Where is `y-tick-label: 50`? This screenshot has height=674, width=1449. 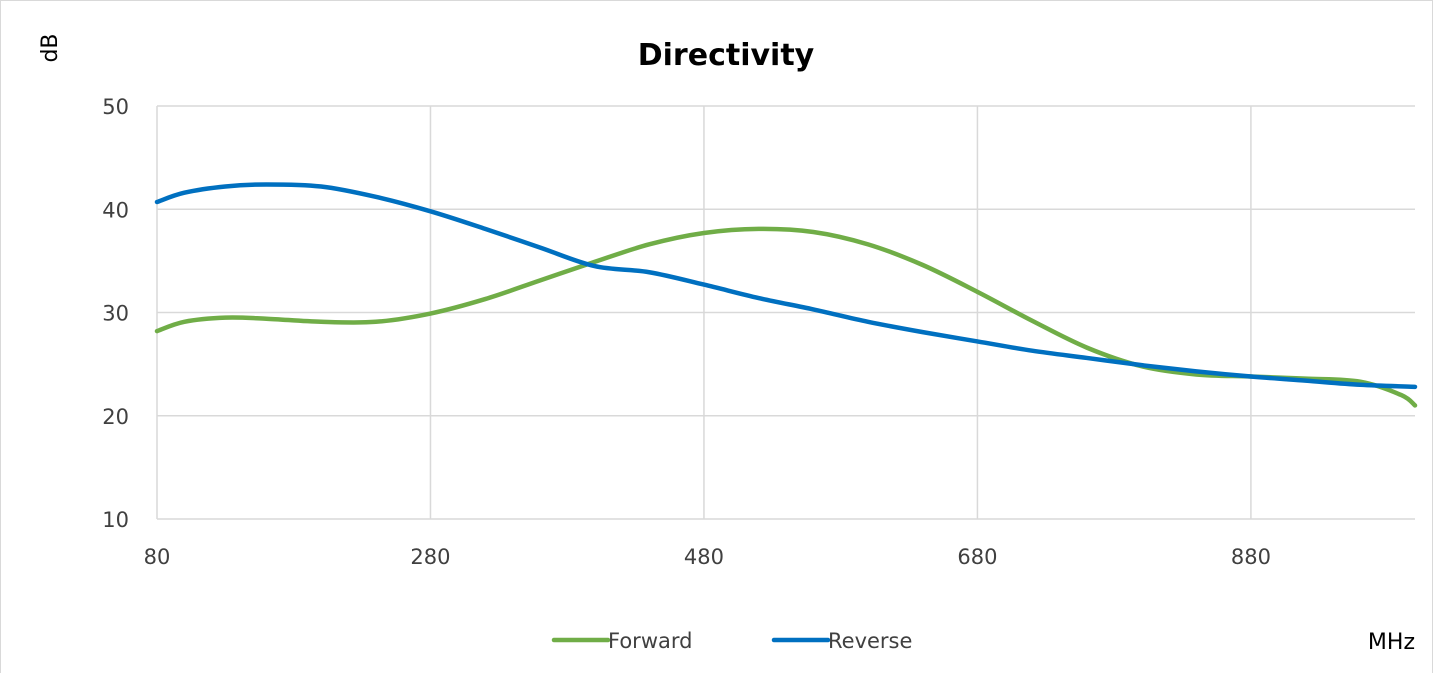 y-tick-label: 50 is located at coordinates (115, 107).